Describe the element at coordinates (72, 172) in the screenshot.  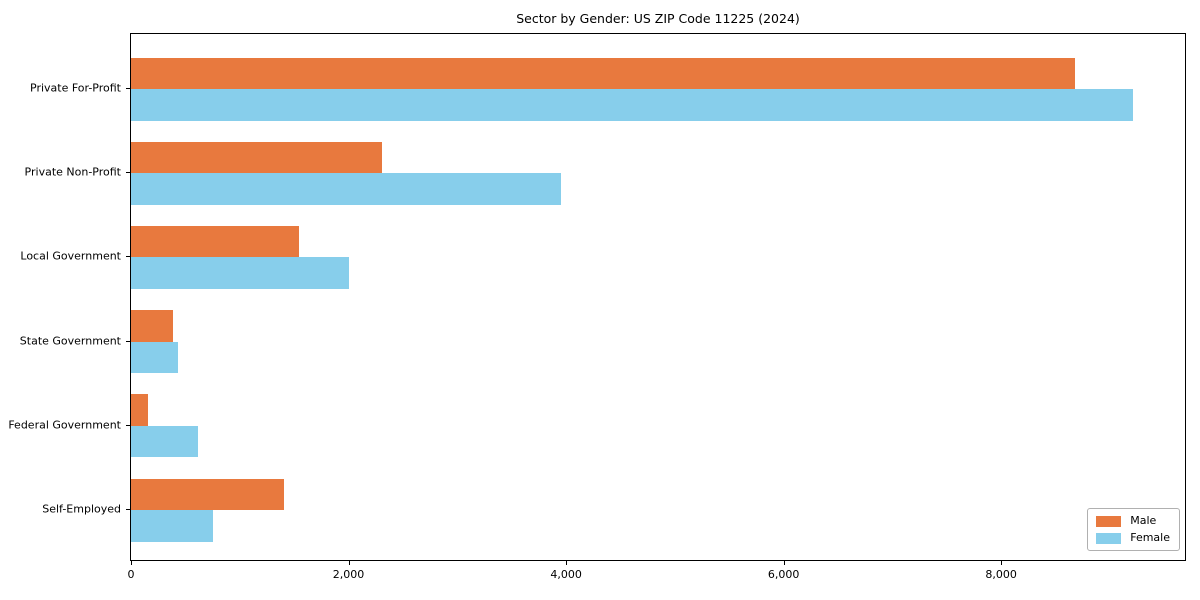
I see `y-tick-label: Private Non-Profit` at that location.